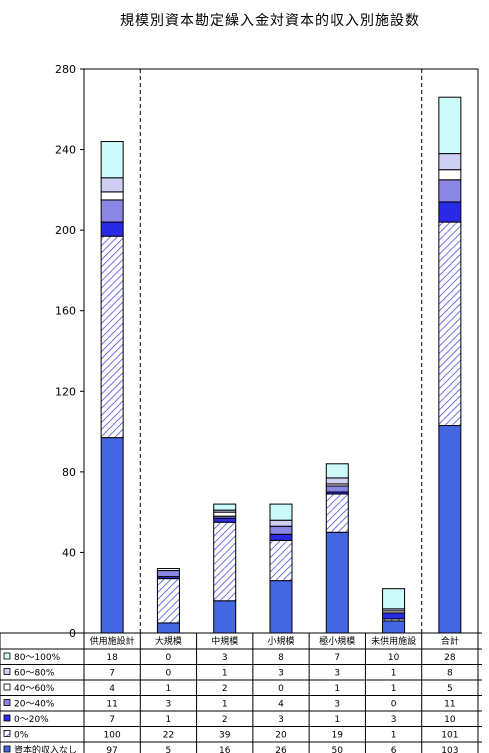 This screenshot has height=753, width=489. I want to click on data-cell: 18, so click(112, 658).